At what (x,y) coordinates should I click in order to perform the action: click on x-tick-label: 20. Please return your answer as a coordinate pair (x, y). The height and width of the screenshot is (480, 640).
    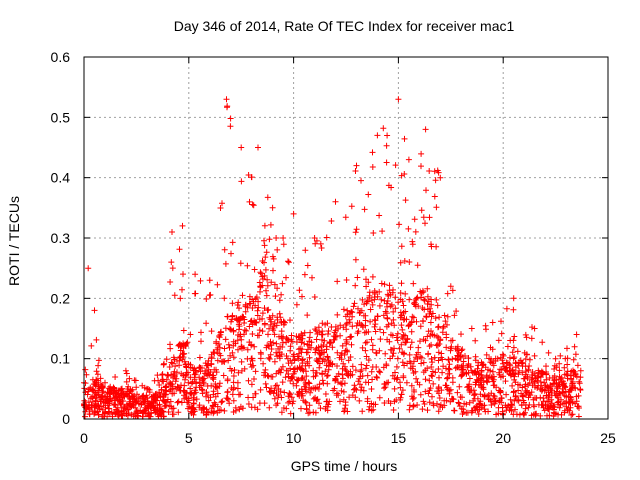
    Looking at the image, I should click on (503, 438).